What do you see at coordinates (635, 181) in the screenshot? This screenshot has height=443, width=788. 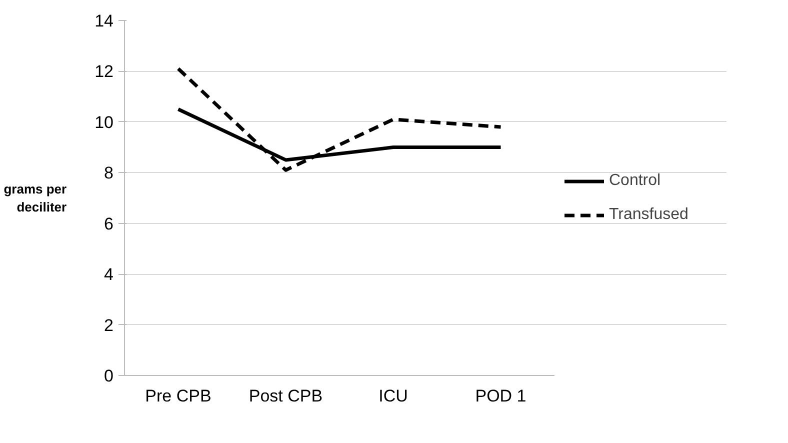 I see `legend-label: Control` at bounding box center [635, 181].